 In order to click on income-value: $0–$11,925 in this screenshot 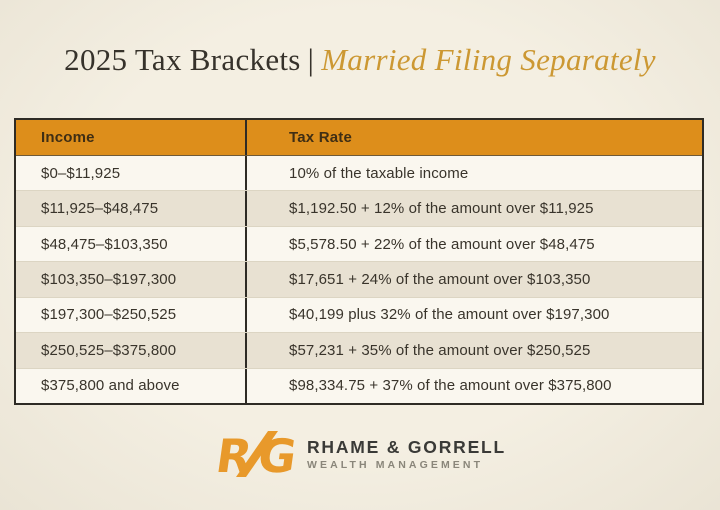, I will do `click(81, 173)`.